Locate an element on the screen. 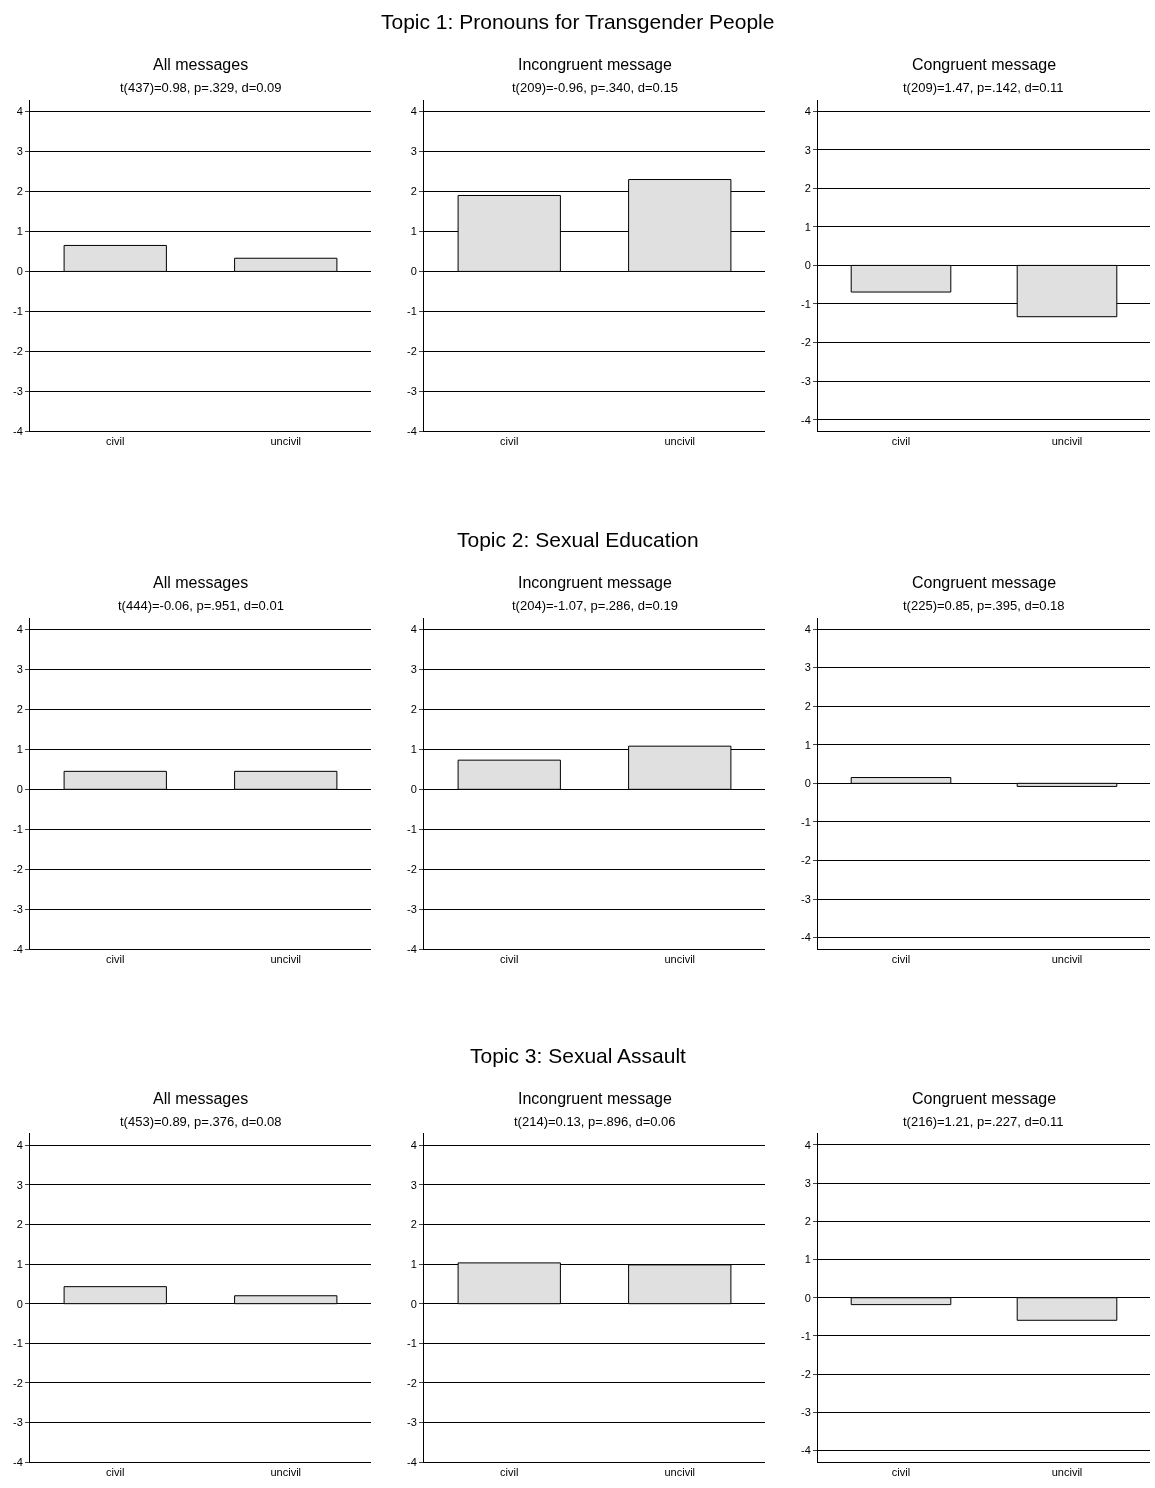  chart-subtitle: t(204)=-1.07, p=.286, d=0.19 is located at coordinates (595, 605).